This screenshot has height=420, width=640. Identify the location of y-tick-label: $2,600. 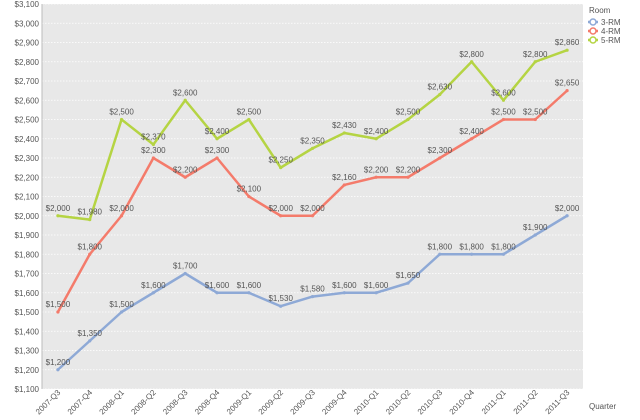
(27, 100).